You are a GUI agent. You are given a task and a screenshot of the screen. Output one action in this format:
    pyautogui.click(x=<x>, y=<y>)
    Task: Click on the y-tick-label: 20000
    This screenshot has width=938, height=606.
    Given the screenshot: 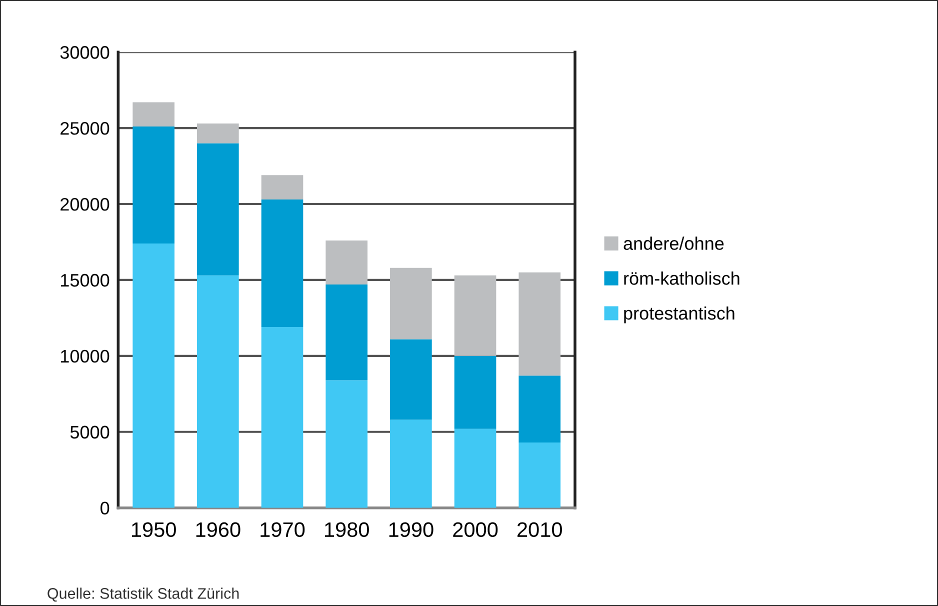 What is the action you would take?
    pyautogui.click(x=85, y=204)
    